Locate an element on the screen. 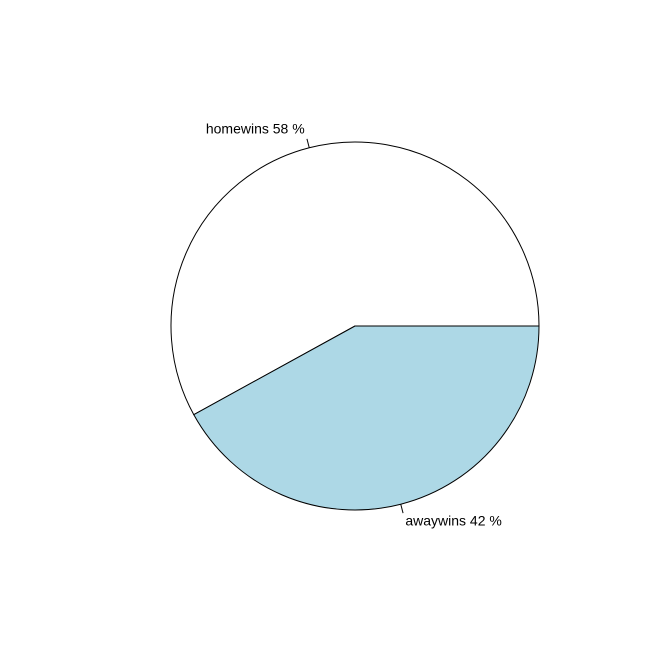 The width and height of the screenshot is (672, 672). pie-label-awaywins: awaywins 42 % is located at coordinates (453, 521).